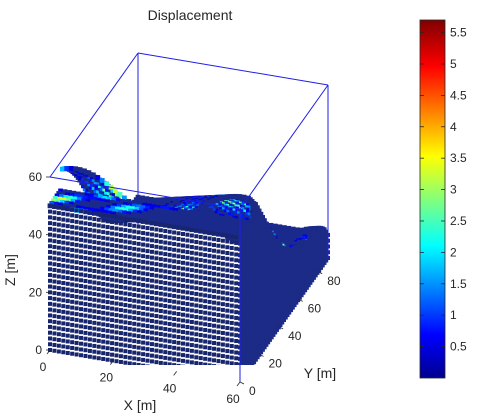 The height and width of the screenshot is (417, 478). I want to click on z-tick-label: 0, so click(38, 350).